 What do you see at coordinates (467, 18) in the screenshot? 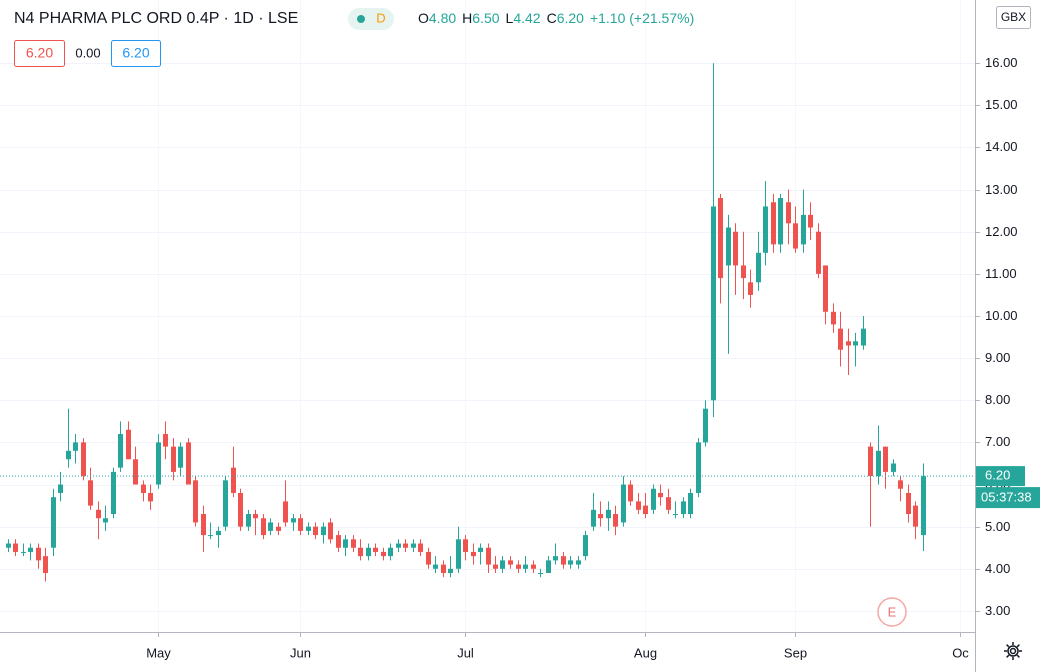
I see `legend-key: H` at bounding box center [467, 18].